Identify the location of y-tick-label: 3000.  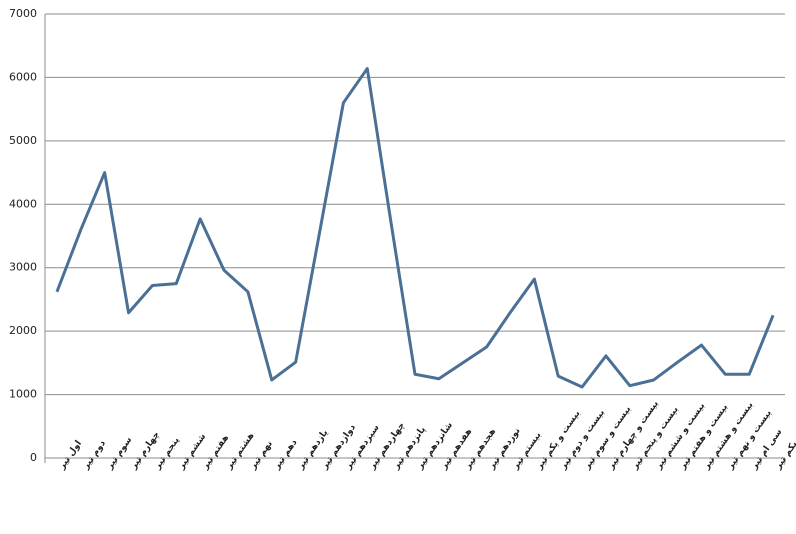
(23, 267).